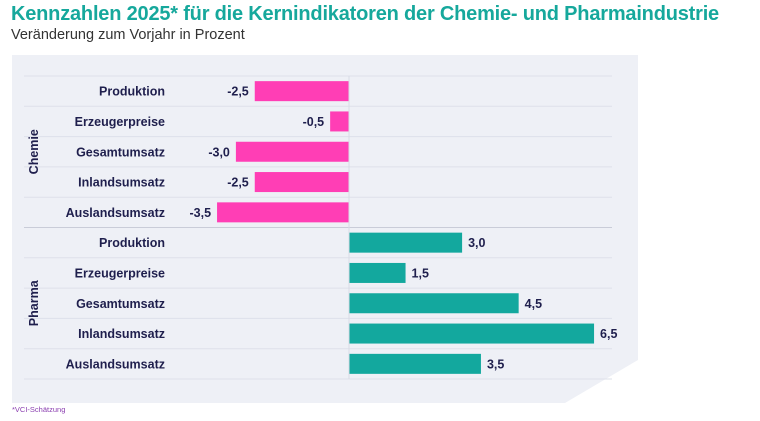  Describe the element at coordinates (34, 302) in the screenshot. I see `group-label: Pharma` at that location.